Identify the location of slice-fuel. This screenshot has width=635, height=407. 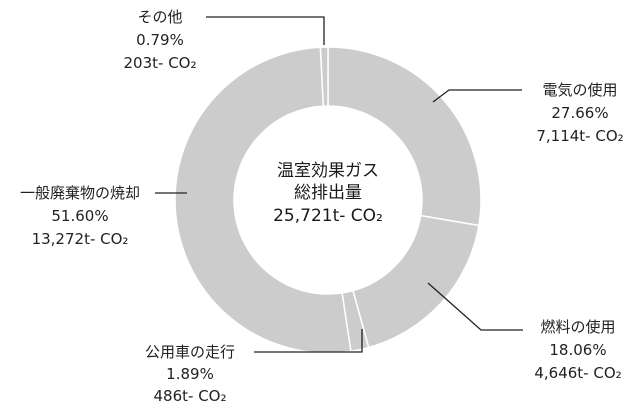
(416, 281).